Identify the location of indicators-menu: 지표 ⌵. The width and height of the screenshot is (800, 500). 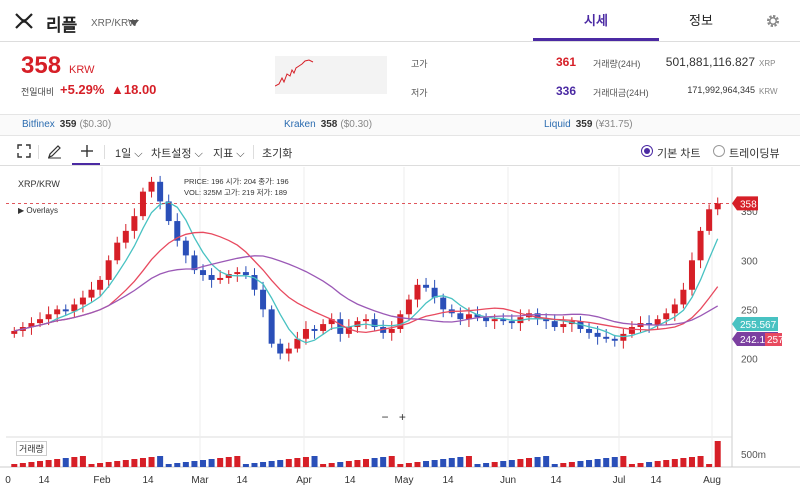
(229, 154).